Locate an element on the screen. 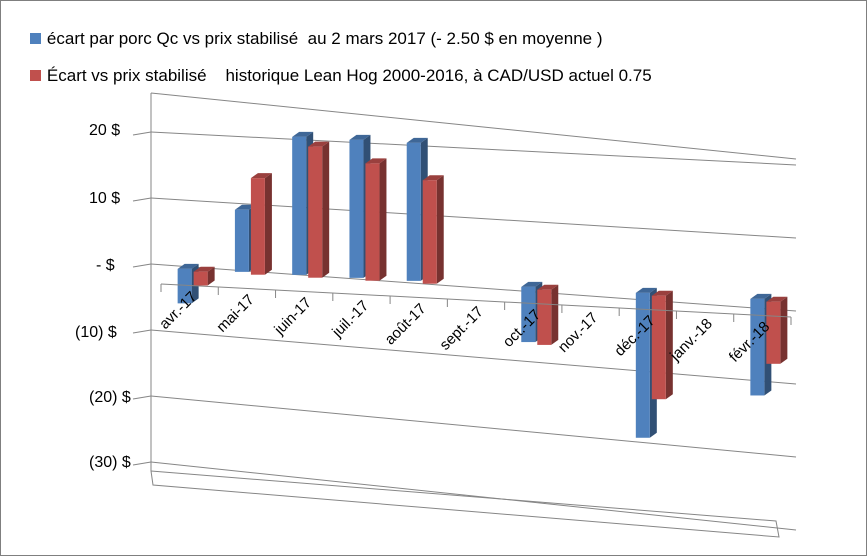  chart-x-axis is located at coordinates (476, 304).